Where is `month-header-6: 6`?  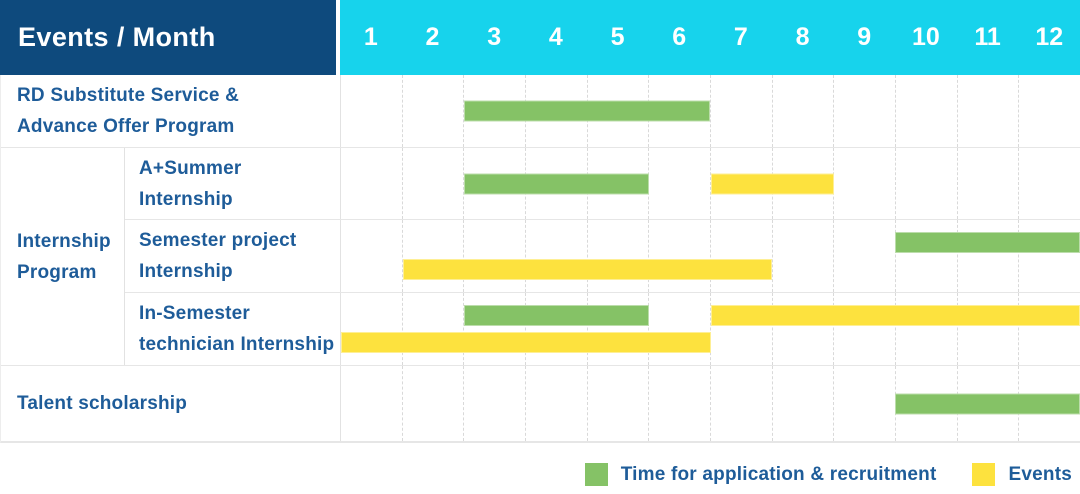
month-header-6: 6 is located at coordinates (679, 37).